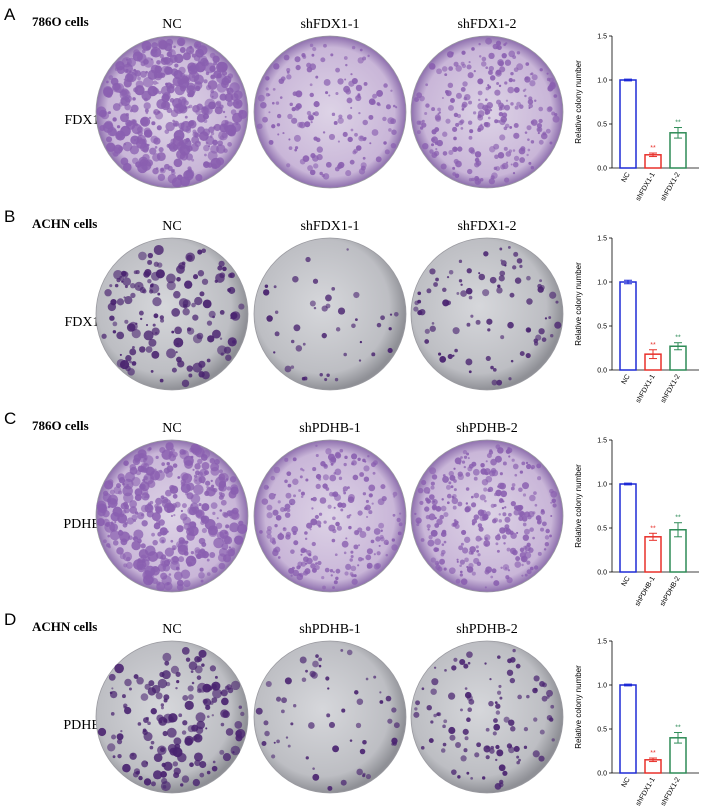 This screenshot has height=806, width=704. I want to click on plate-dish, so click(330, 314).